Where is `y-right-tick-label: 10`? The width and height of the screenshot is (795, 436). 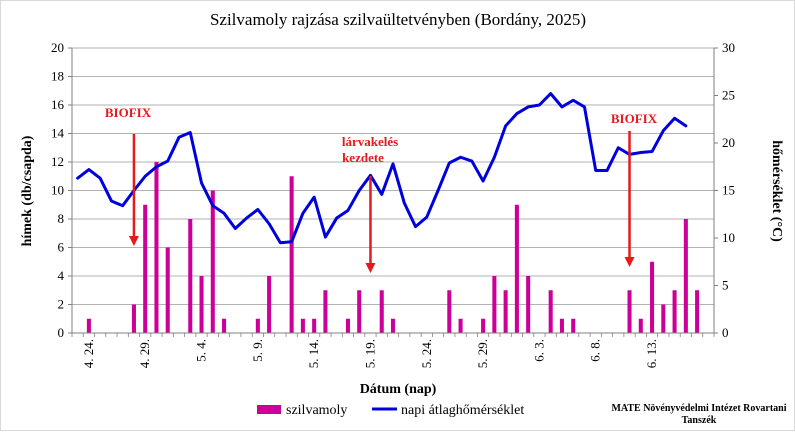
y-right-tick-label: 10 is located at coordinates (728, 237).